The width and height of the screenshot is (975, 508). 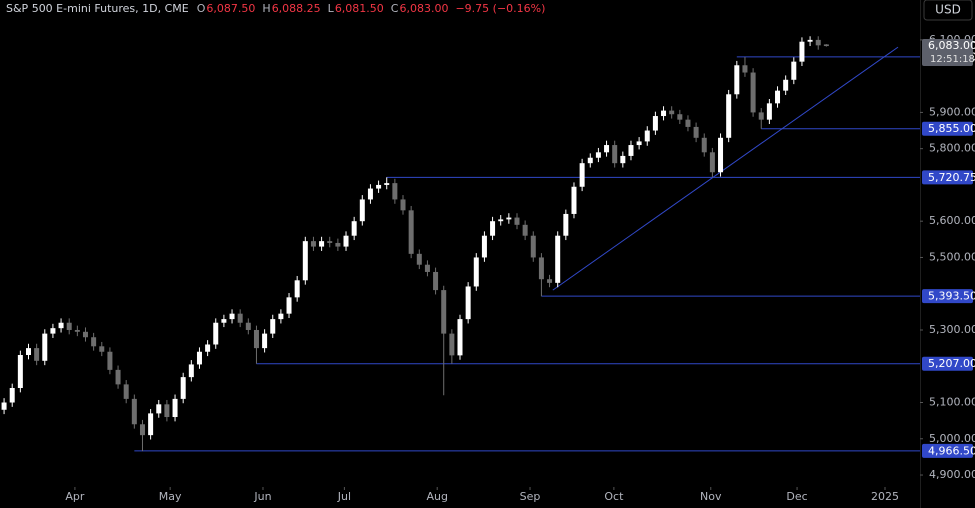 I want to click on last-price-label: 6,083.00, so click(x=951, y=45).